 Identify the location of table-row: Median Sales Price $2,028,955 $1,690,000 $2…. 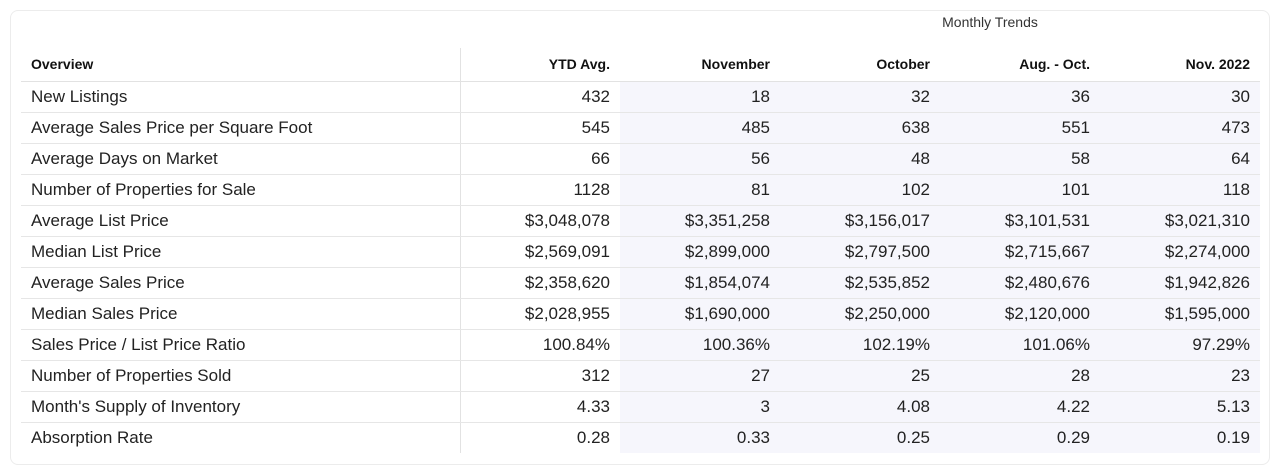
(640, 314).